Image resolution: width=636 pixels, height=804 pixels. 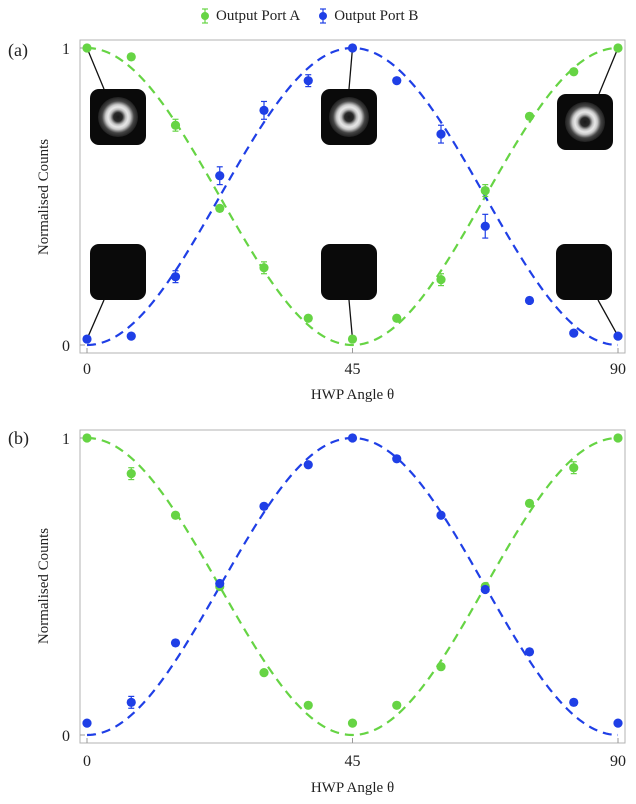 What do you see at coordinates (309, 16) in the screenshot?
I see `legend: Output Port A Output Port B` at bounding box center [309, 16].